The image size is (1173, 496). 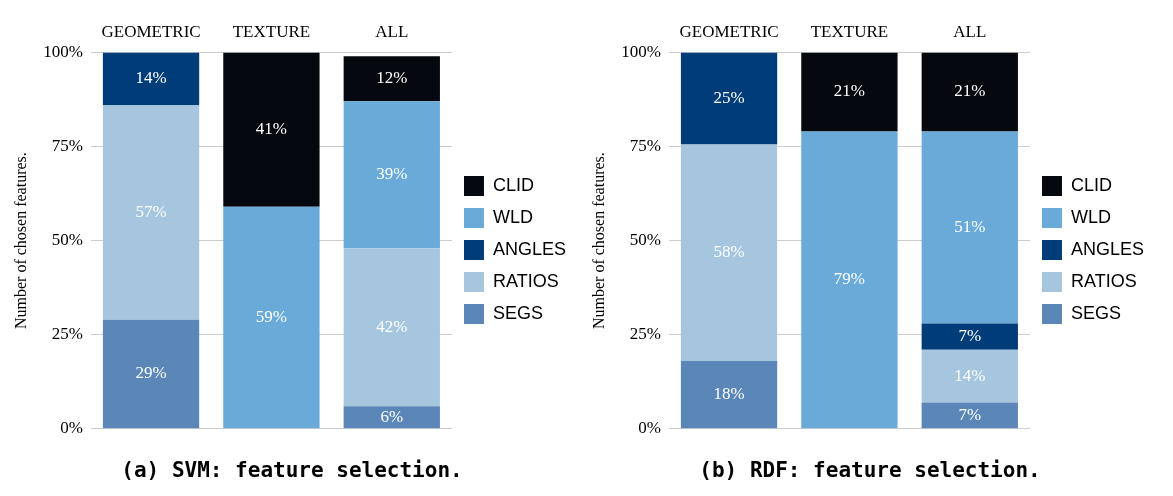 I want to click on data-label: 59%, so click(x=271, y=316).